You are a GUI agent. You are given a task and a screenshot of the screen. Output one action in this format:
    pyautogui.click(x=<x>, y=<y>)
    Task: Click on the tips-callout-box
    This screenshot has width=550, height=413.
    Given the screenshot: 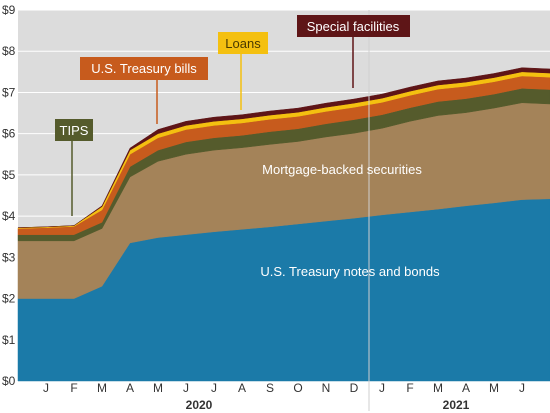 What is the action you would take?
    pyautogui.click(x=74, y=130)
    